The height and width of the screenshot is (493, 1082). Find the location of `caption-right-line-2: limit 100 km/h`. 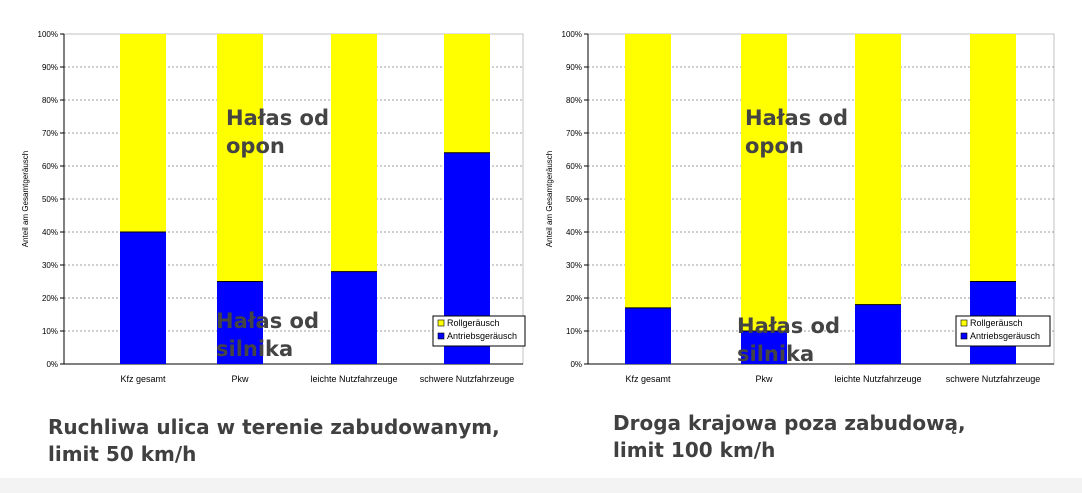

caption-right-line-2: limit 100 km/h is located at coordinates (694, 450).